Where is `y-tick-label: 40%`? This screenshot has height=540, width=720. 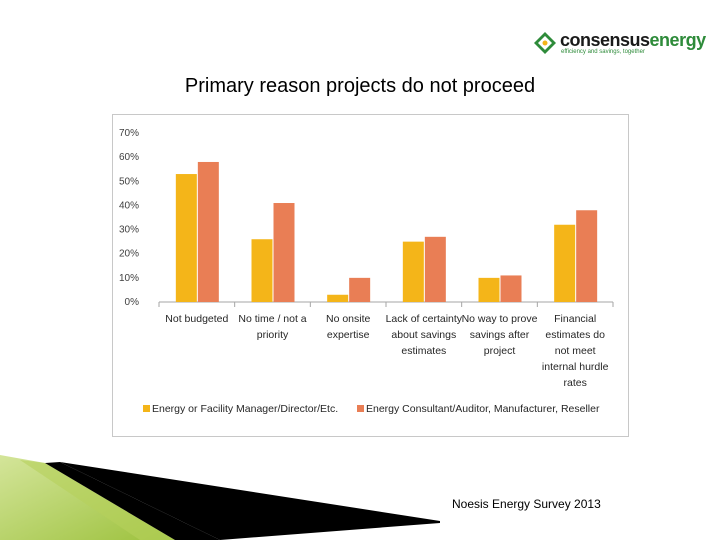 y-tick-label: 40% is located at coordinates (129, 205).